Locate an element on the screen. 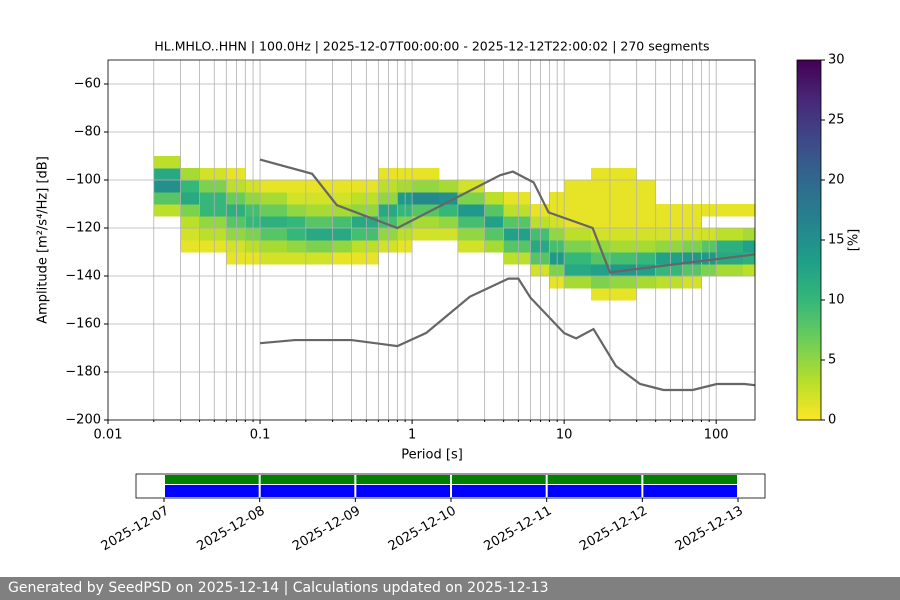  x-tick-label: 0.1 is located at coordinates (260, 435).